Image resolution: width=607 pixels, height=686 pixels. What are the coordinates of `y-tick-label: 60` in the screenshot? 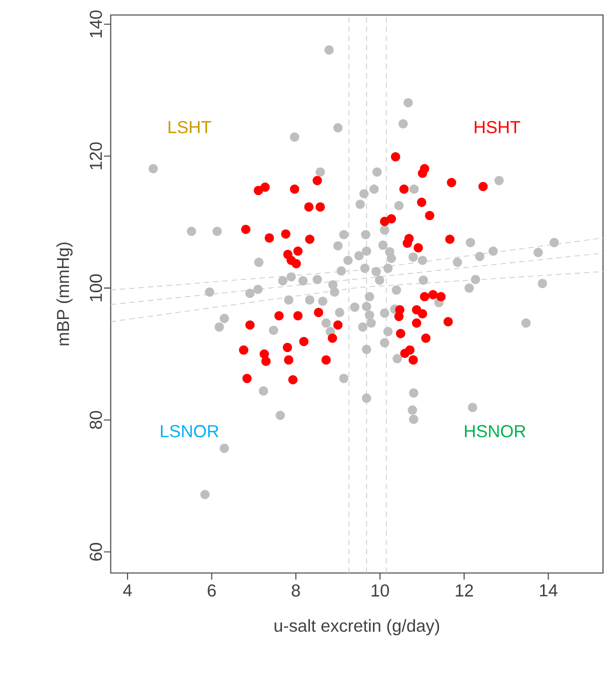 It's located at (96, 551).